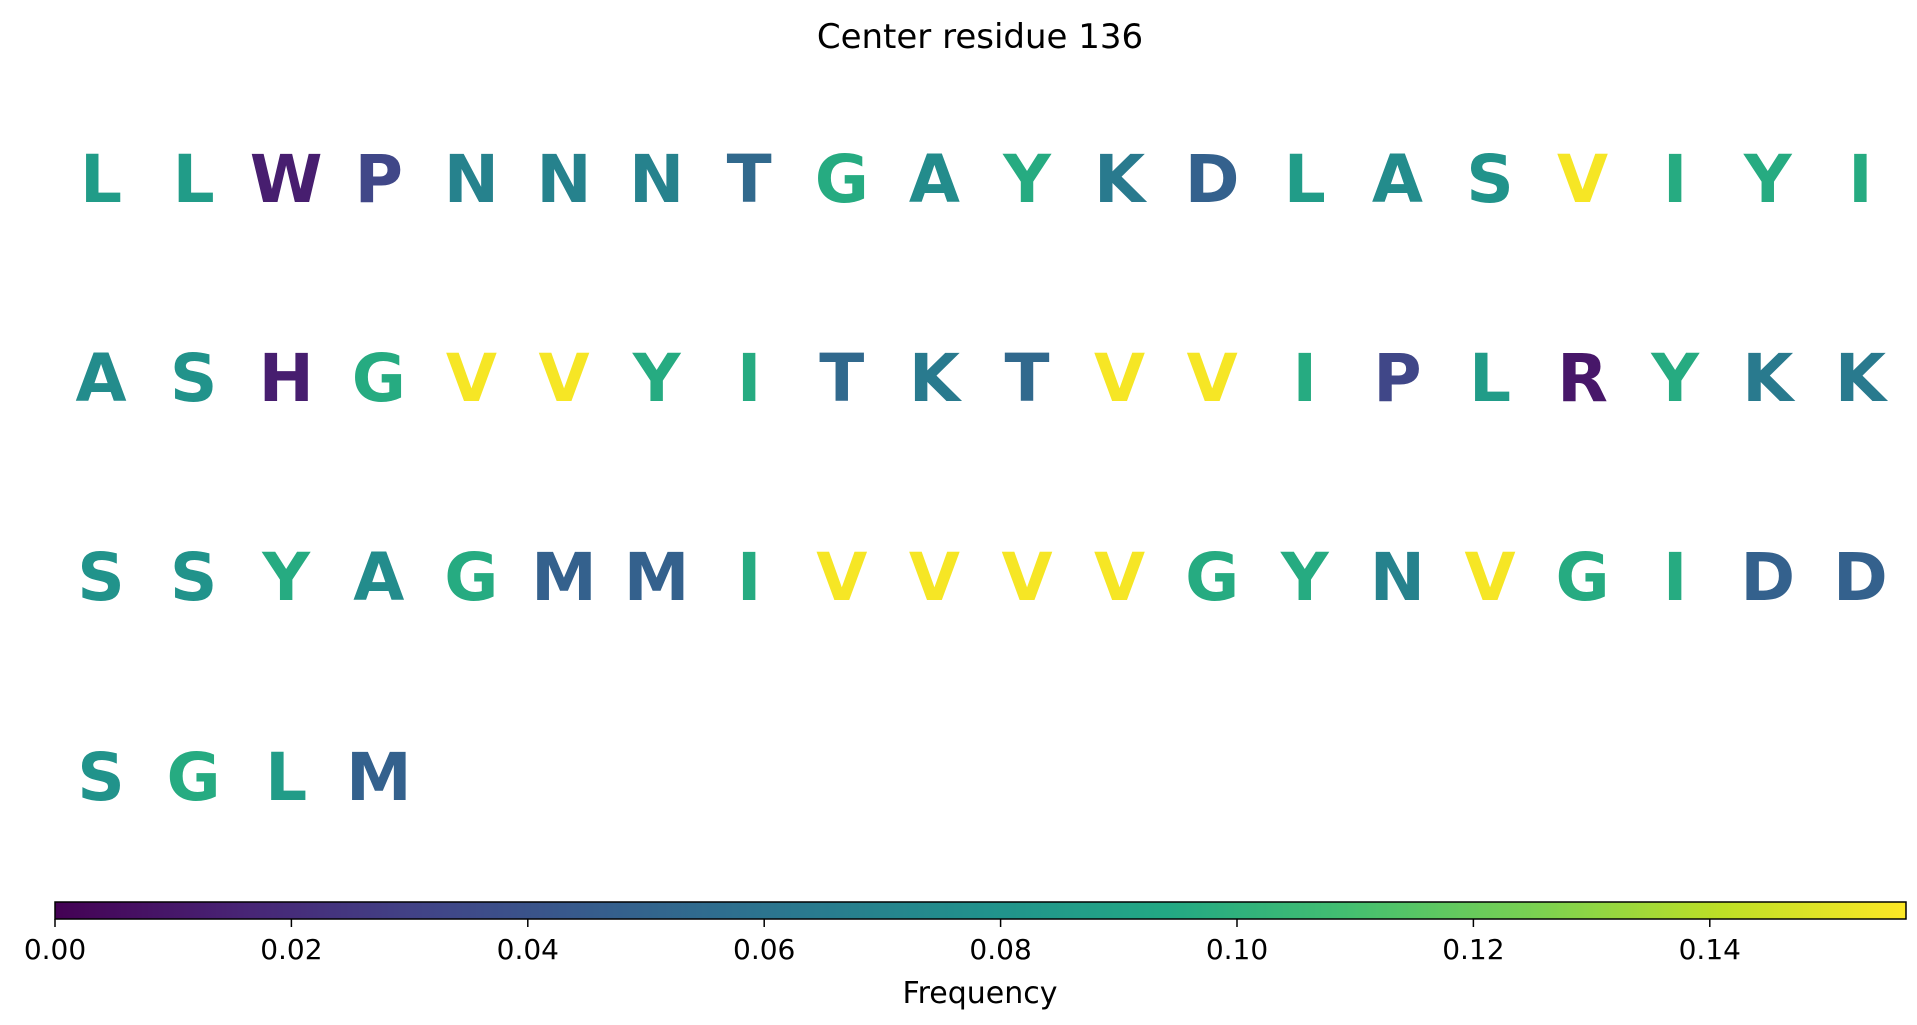  I want to click on colorbar-tick-label: 0.14, so click(1710, 949).